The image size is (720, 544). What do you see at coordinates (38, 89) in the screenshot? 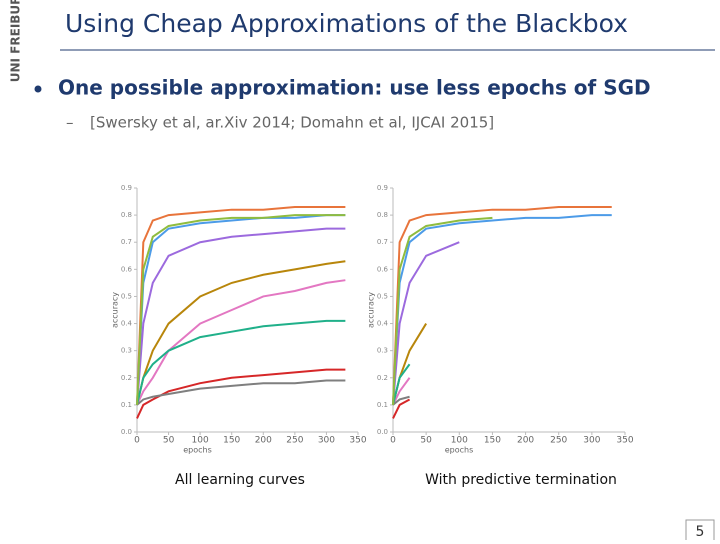
I see `bullet-dot` at bounding box center [38, 89].